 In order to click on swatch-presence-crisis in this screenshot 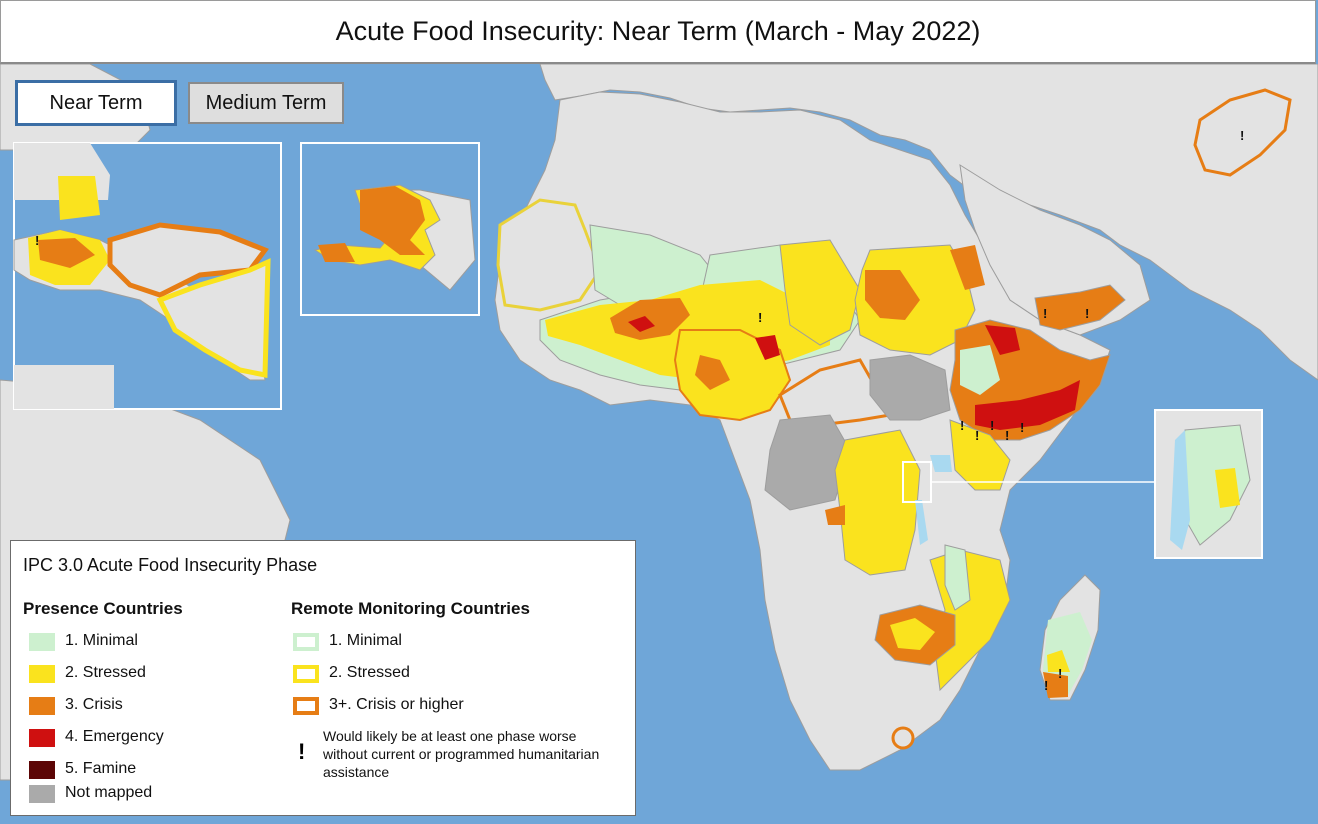, I will do `click(42, 706)`.